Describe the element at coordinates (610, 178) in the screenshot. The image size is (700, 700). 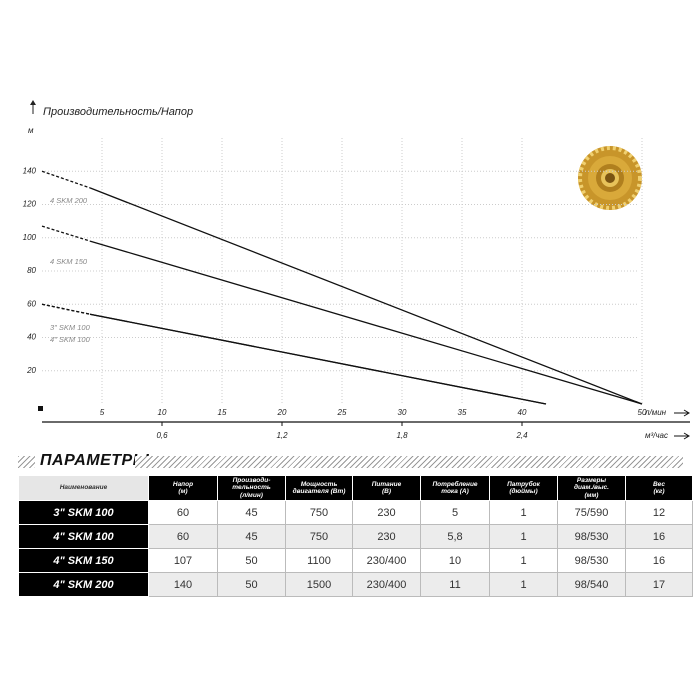
I see `impeller-image` at that location.